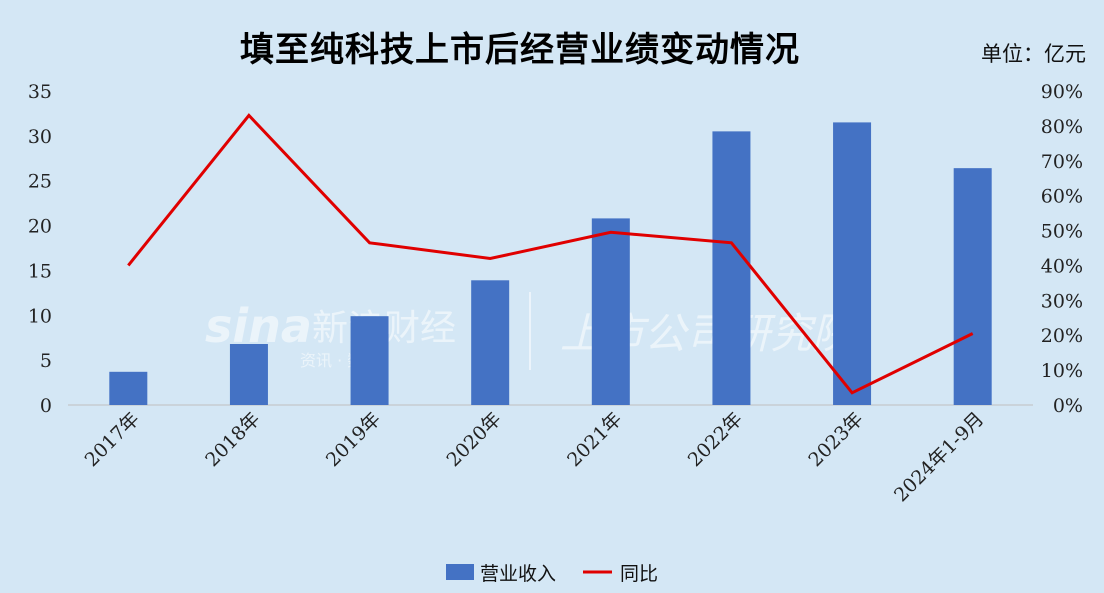 This screenshot has width=1104, height=593. Describe the element at coordinates (639, 574) in the screenshot. I see `legend-label-line: 同比` at that location.